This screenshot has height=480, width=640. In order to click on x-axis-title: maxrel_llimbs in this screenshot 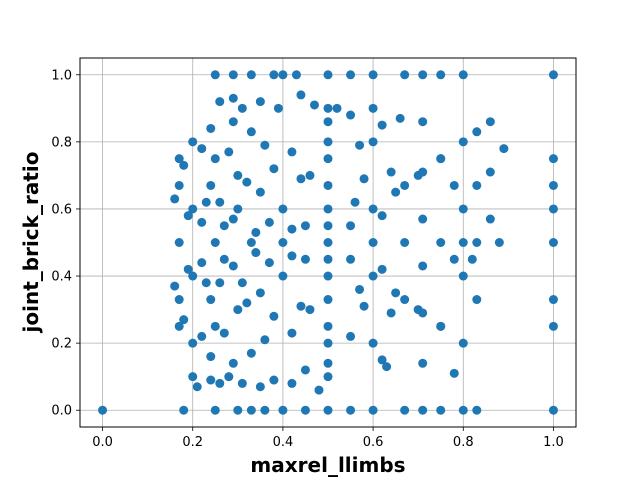, I will do `click(327, 465)`.